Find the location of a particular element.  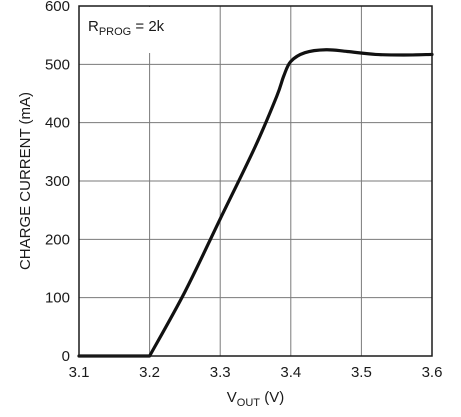

annotation-box is located at coordinates (134, 30).